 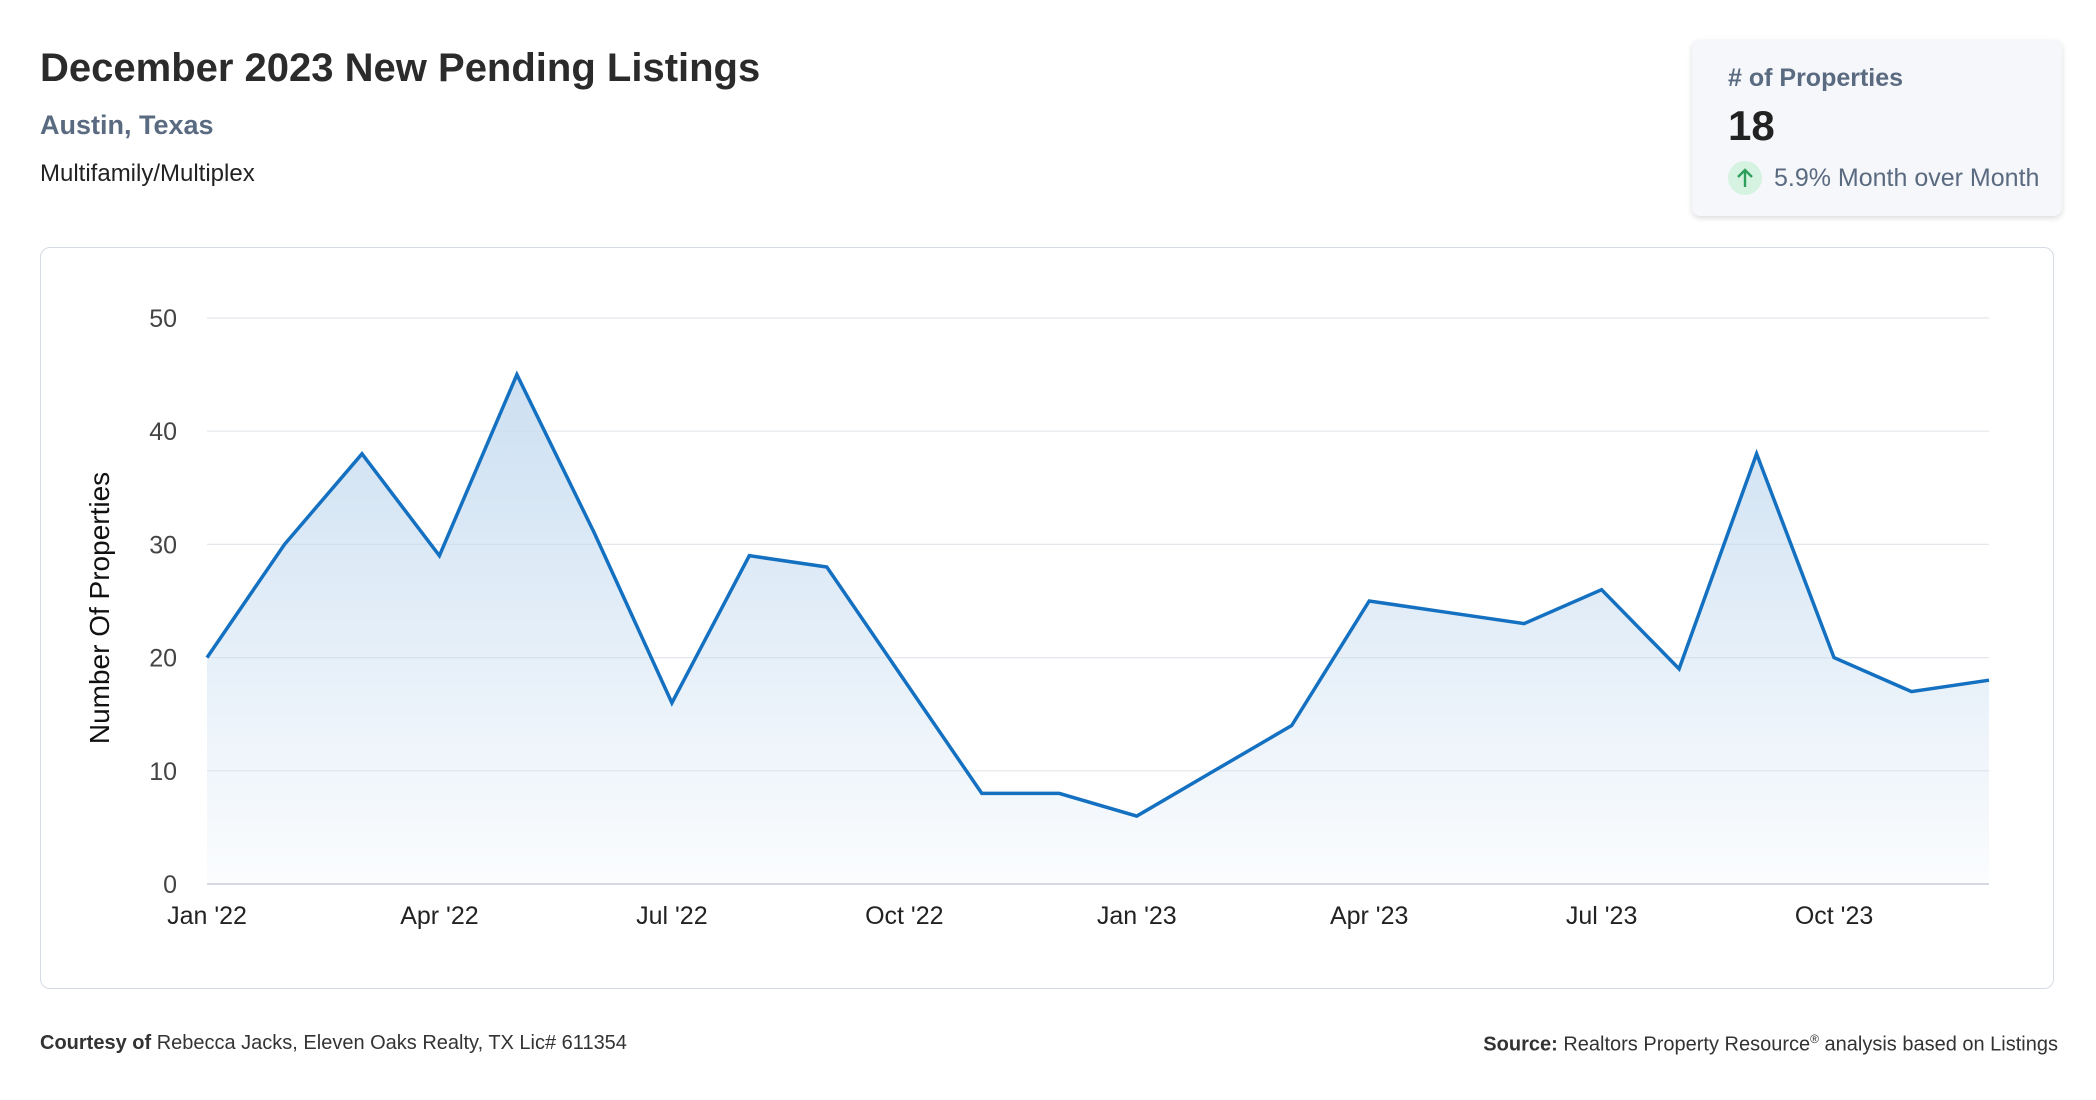 What do you see at coordinates (96, 1043) in the screenshot?
I see `courtesy-label: Courtesy of` at bounding box center [96, 1043].